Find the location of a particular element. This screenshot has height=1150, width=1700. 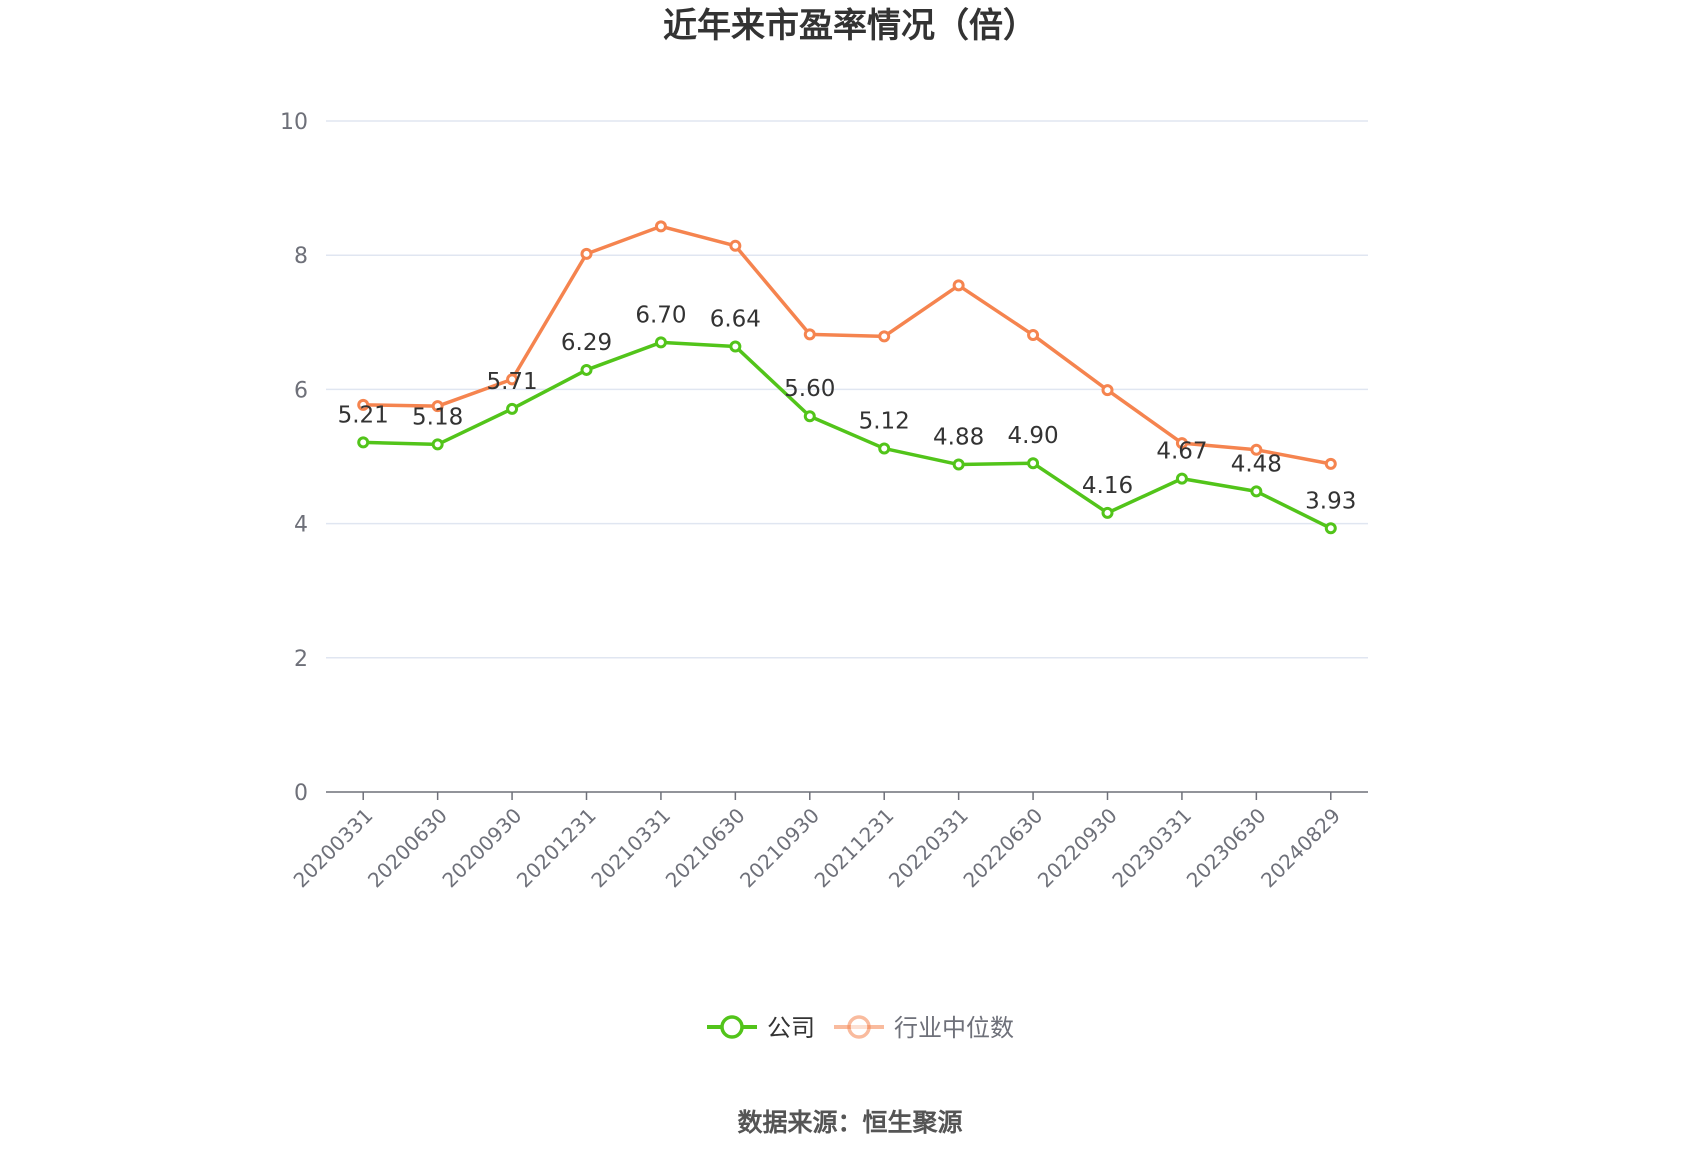

y-tick-label: 6 is located at coordinates (301, 390).